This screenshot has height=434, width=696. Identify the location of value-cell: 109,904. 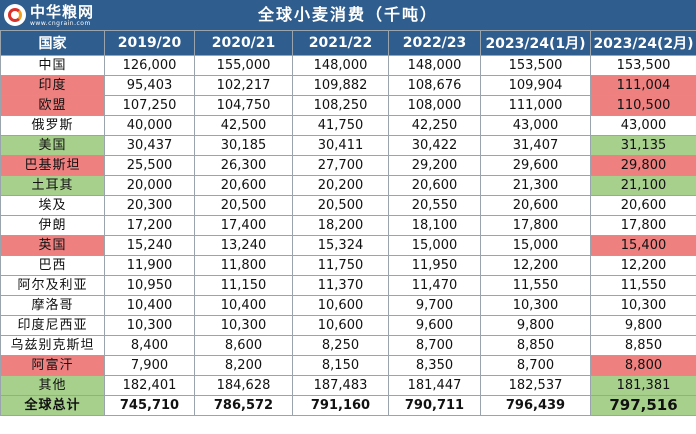
(535, 85).